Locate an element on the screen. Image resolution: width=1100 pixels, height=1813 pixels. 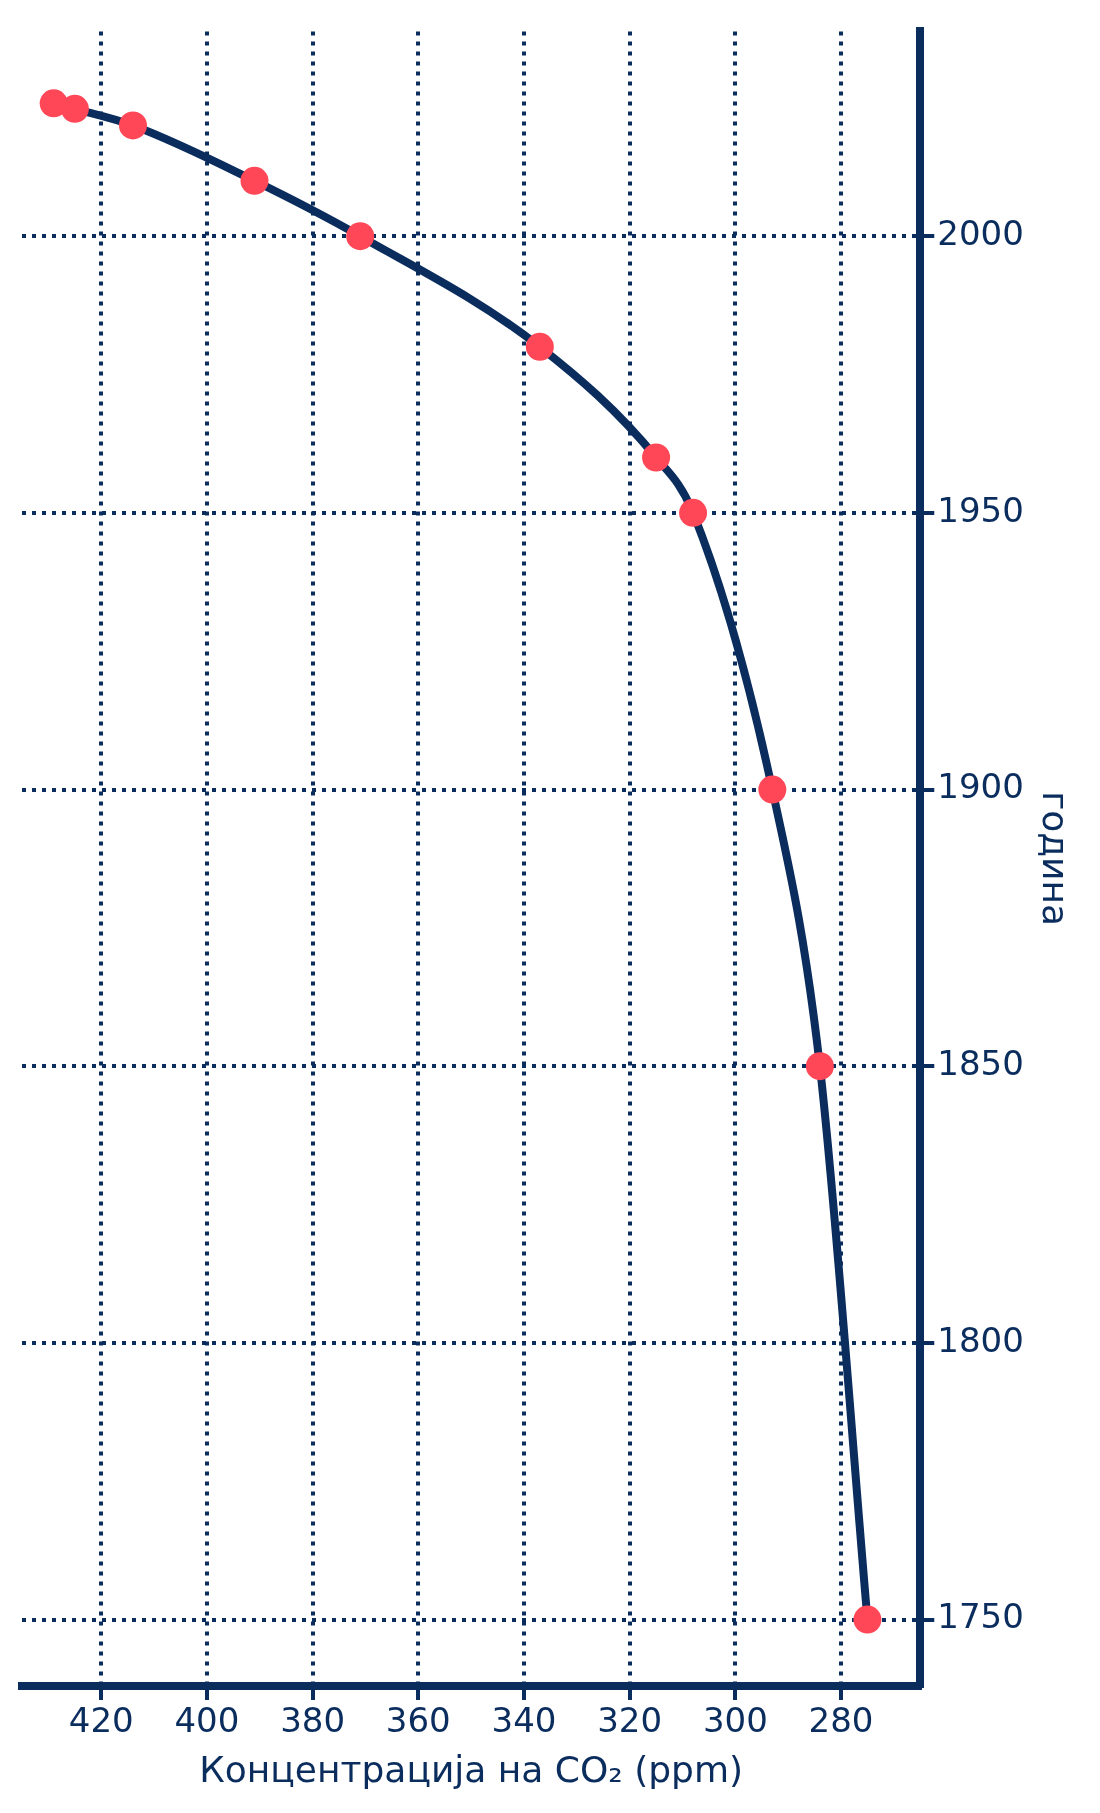
x-tick-label: 300 is located at coordinates (735, 1720).